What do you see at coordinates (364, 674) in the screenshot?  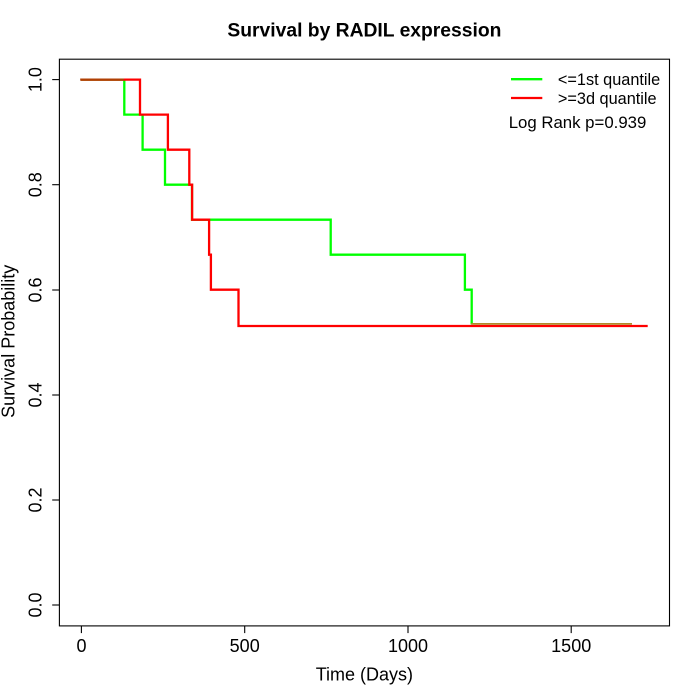 I see `svg-text: Time (Days)` at bounding box center [364, 674].